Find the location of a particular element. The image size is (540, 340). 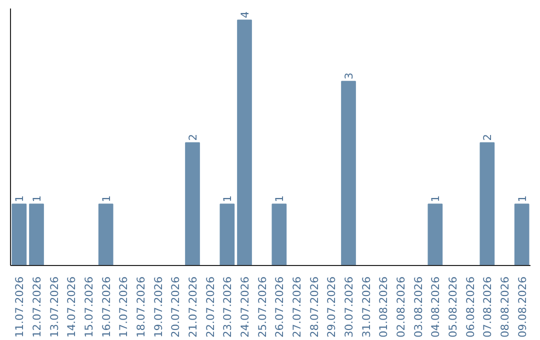

x-tick-label: 12.07.2026 is located at coordinates (37, 307).